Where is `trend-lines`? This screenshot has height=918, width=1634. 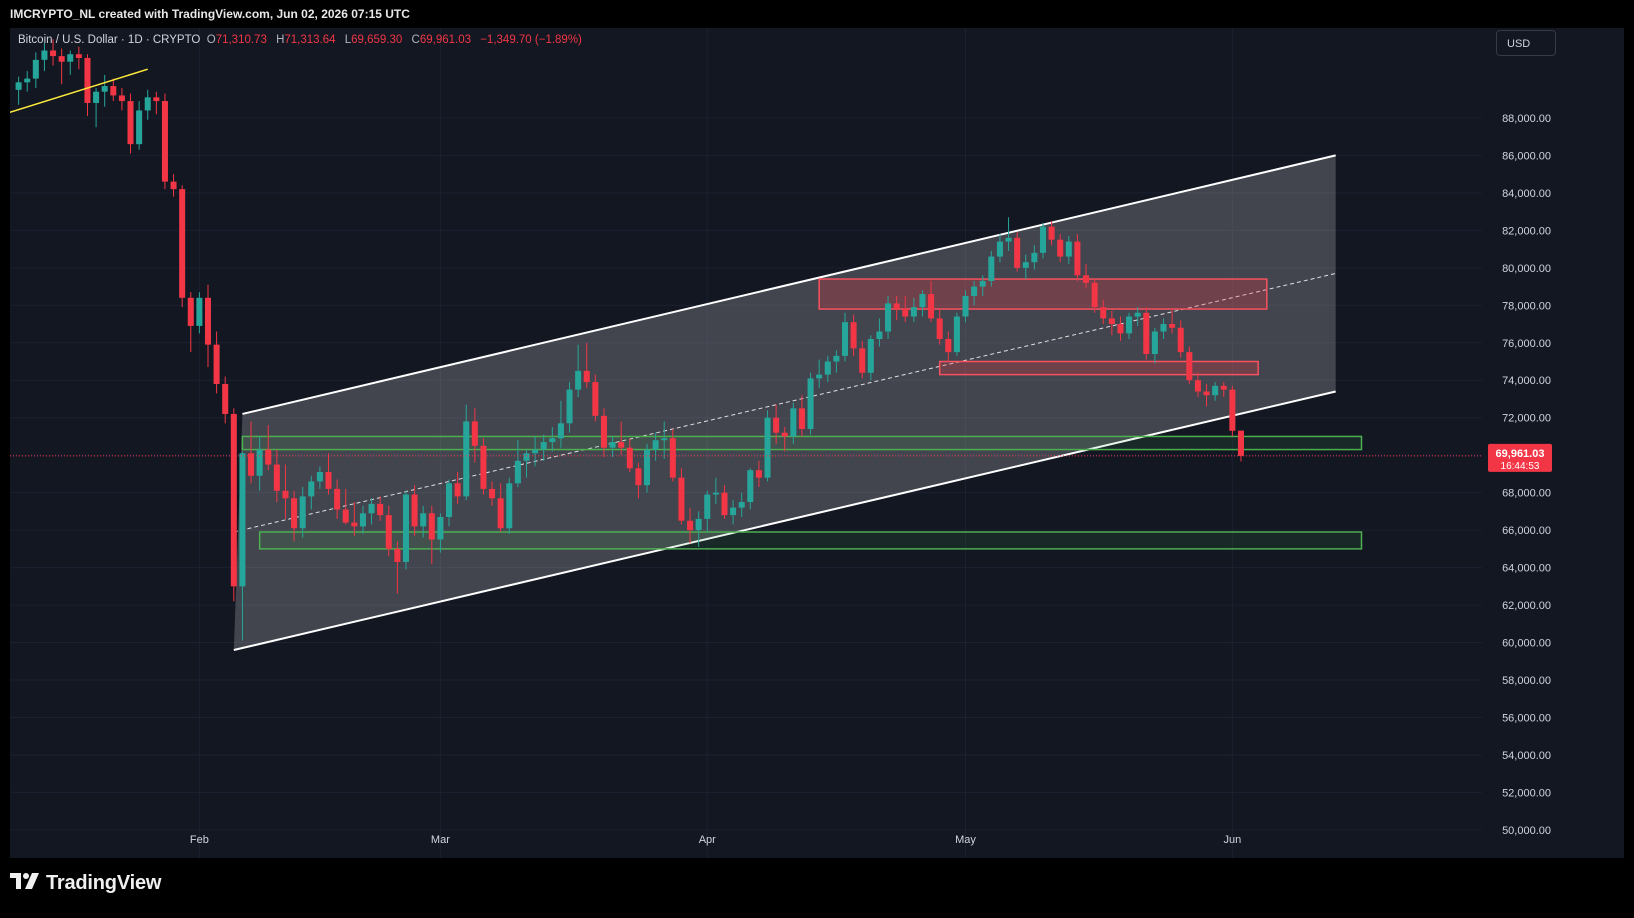 trend-lines is located at coordinates (79, 91).